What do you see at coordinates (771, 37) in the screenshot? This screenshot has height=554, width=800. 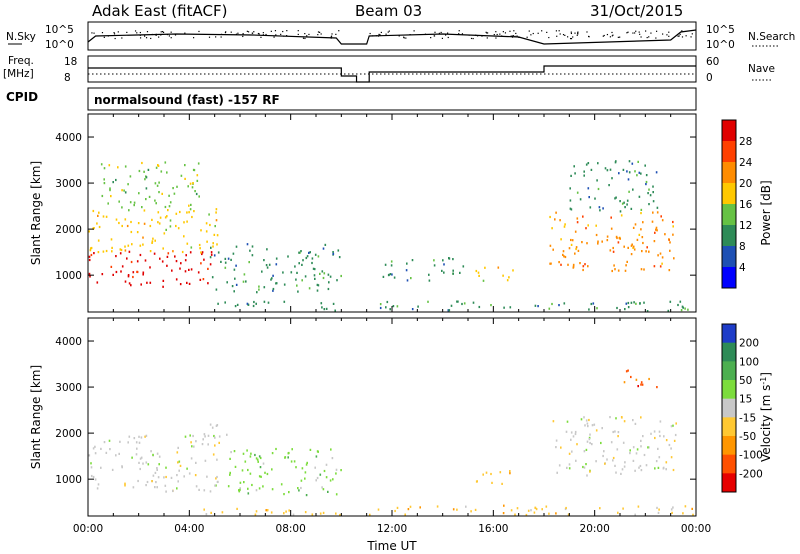 I see `noise-search-label: N.Search` at bounding box center [771, 37].